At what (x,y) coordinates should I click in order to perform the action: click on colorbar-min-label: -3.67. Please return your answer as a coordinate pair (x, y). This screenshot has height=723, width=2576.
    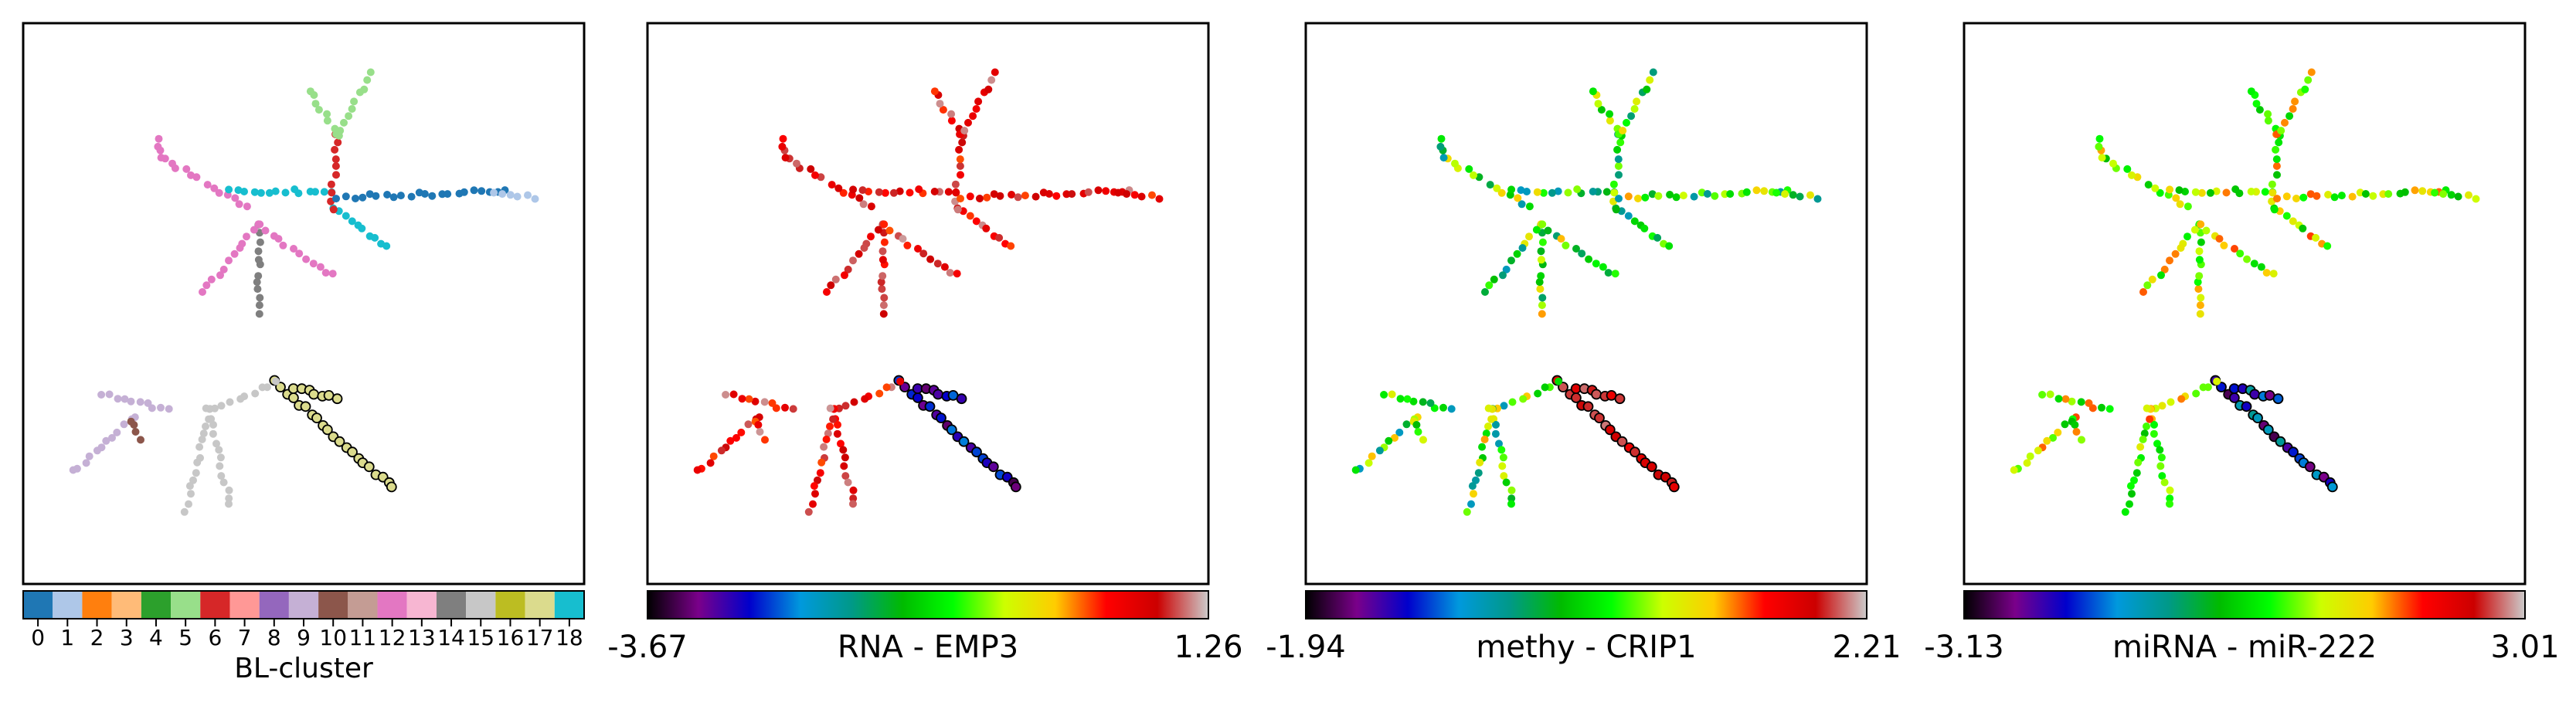
    Looking at the image, I should click on (647, 647).